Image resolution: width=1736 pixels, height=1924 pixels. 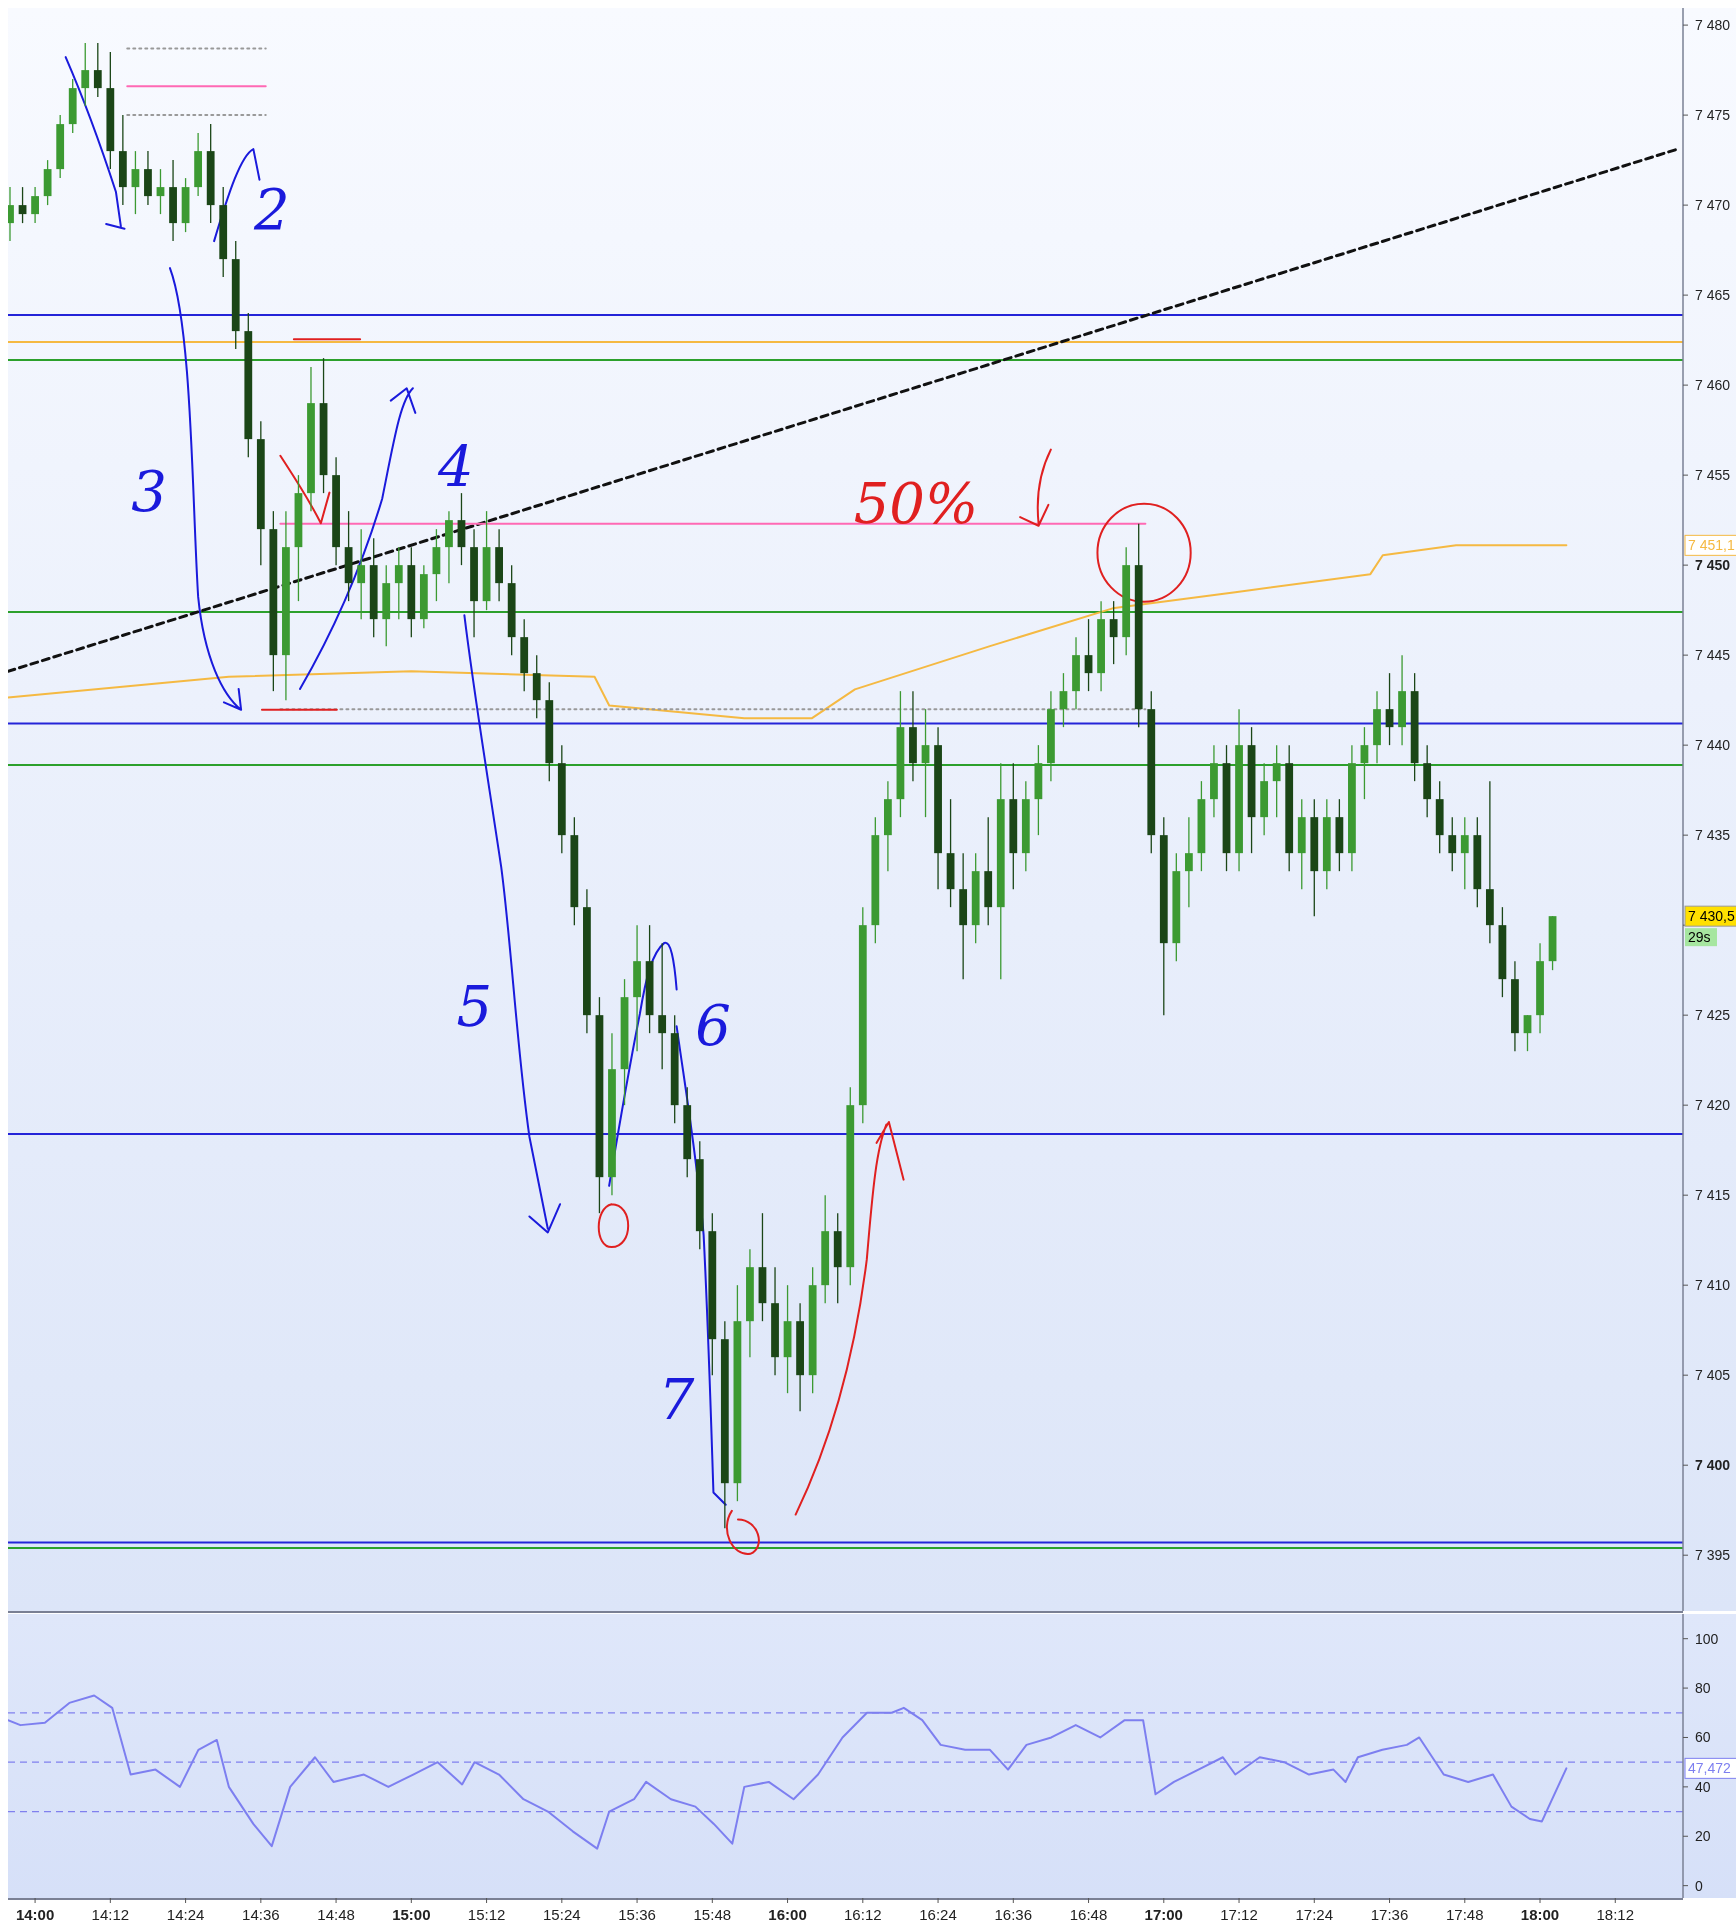 I want to click on x-tick-label: 17:48, so click(x=1465, y=1914).